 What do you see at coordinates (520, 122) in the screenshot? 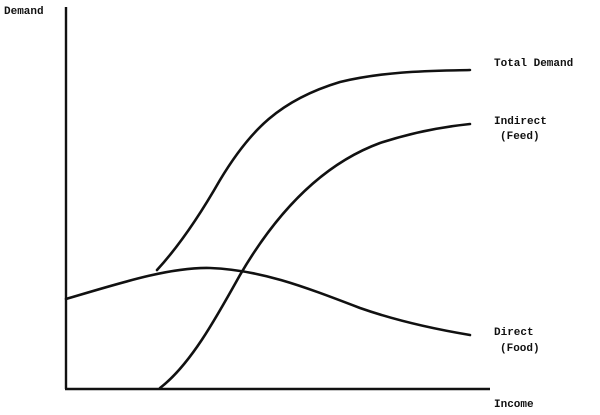
I see `indirect-label: Indirect` at bounding box center [520, 122].